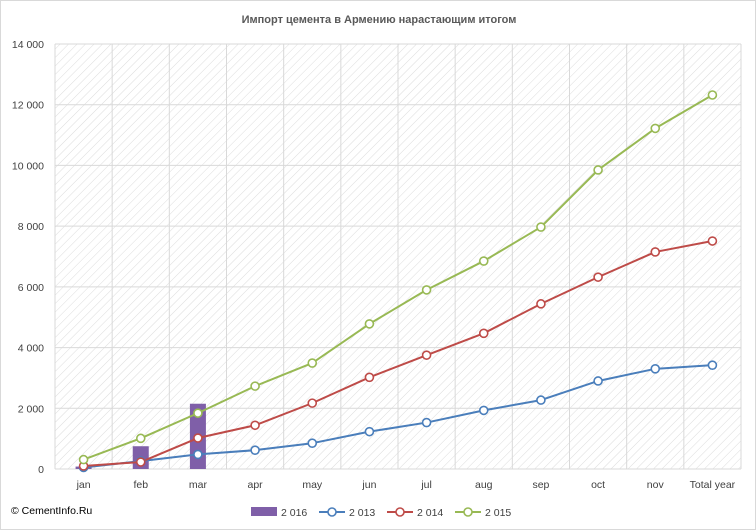  What do you see at coordinates (656, 485) in the screenshot?
I see `x-tick-label: nov` at bounding box center [656, 485].